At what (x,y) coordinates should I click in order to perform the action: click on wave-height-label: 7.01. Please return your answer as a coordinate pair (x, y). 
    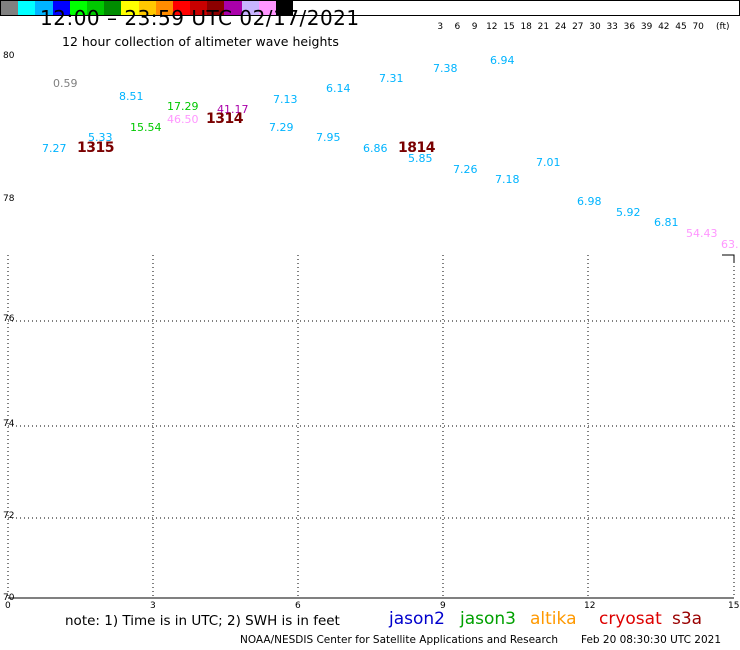
    Looking at the image, I should click on (548, 162).